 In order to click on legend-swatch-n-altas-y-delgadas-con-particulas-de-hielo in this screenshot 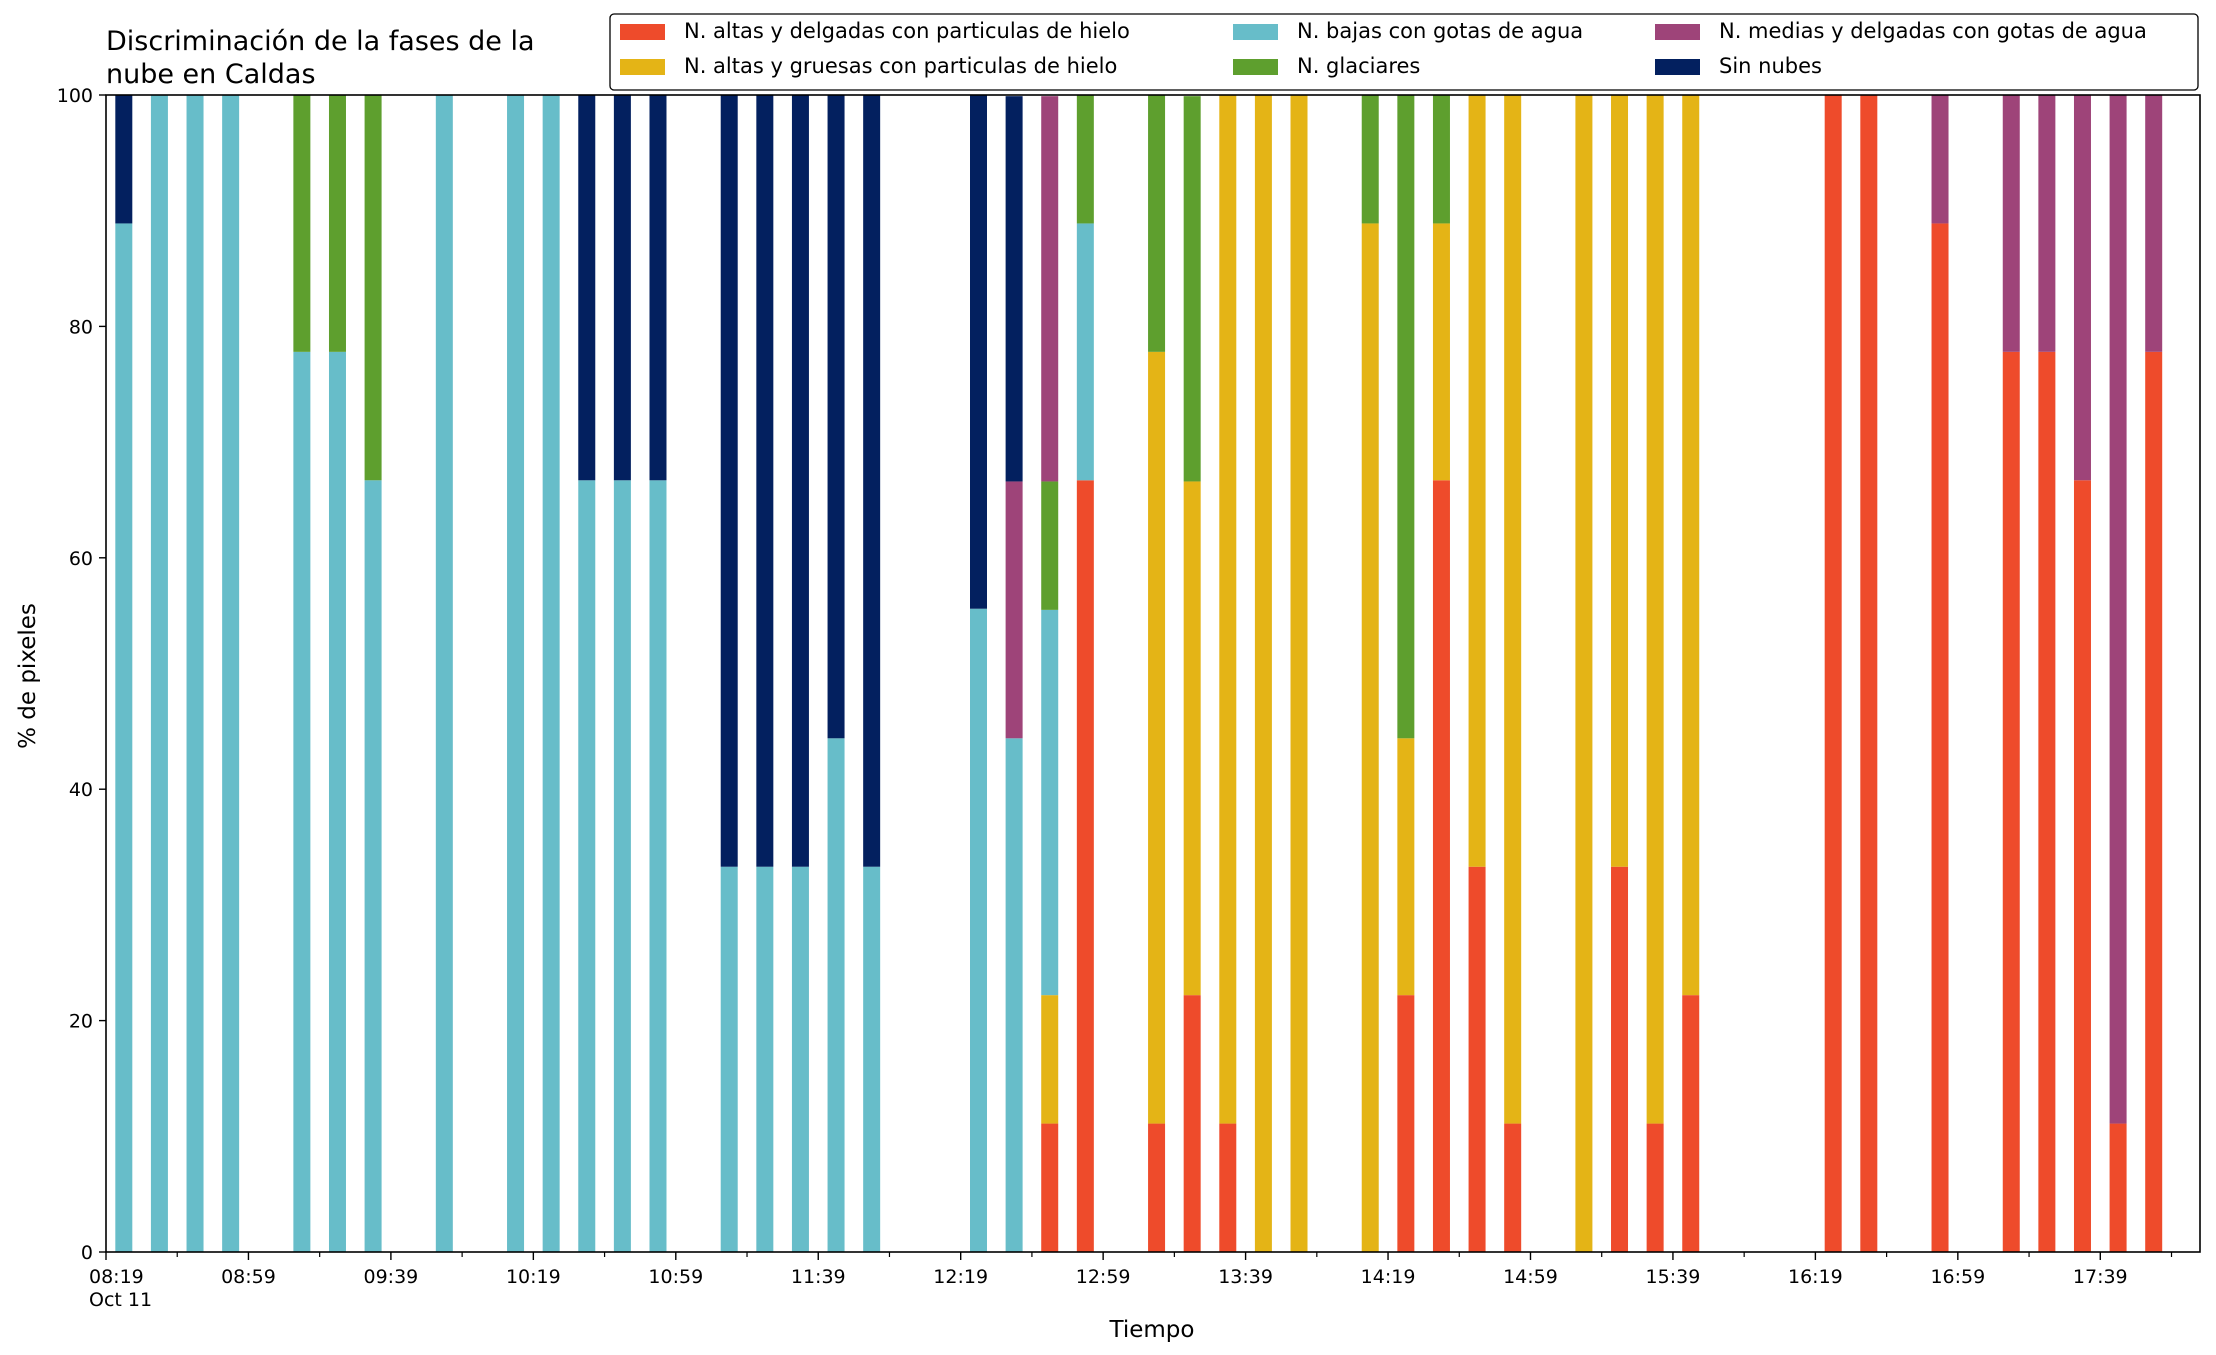, I will do `click(642, 32)`.